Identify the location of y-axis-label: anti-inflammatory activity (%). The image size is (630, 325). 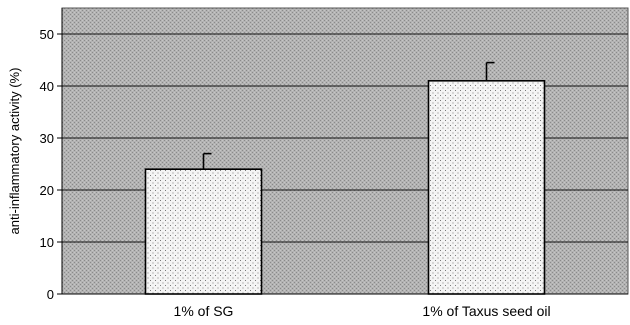
(14, 151).